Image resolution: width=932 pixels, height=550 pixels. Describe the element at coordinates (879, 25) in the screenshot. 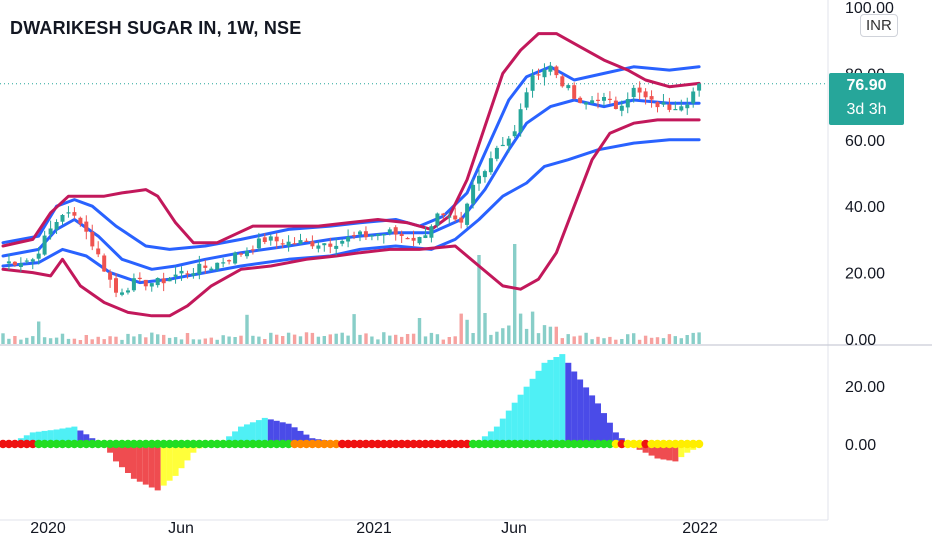

I see `currency-badge: INR` at that location.